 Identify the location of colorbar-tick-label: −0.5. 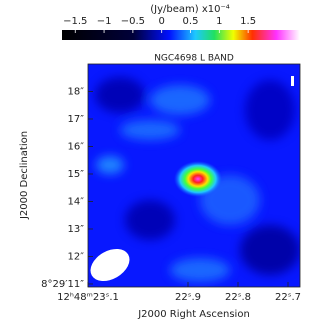
(133, 21).